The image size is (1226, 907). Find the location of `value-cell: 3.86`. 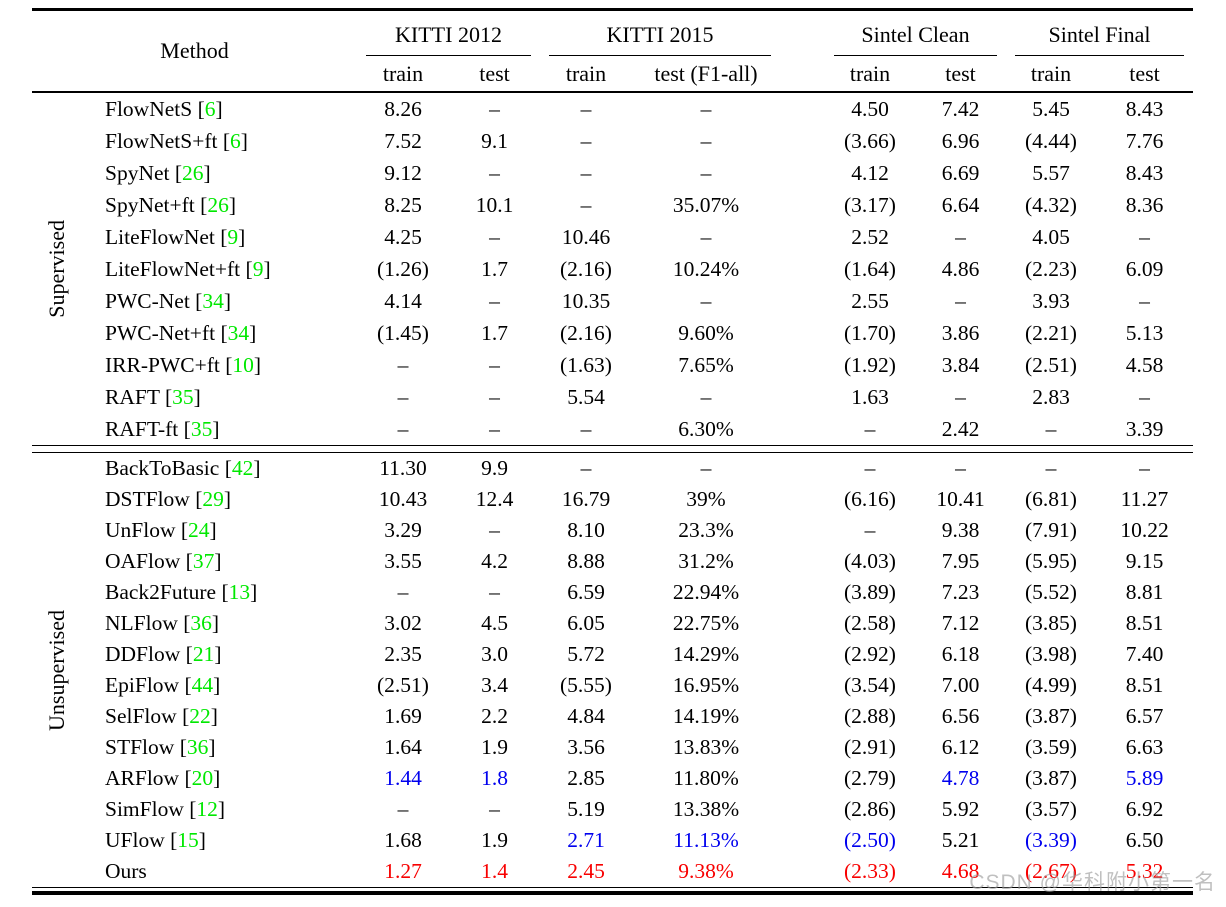

value-cell: 3.86 is located at coordinates (960, 332).